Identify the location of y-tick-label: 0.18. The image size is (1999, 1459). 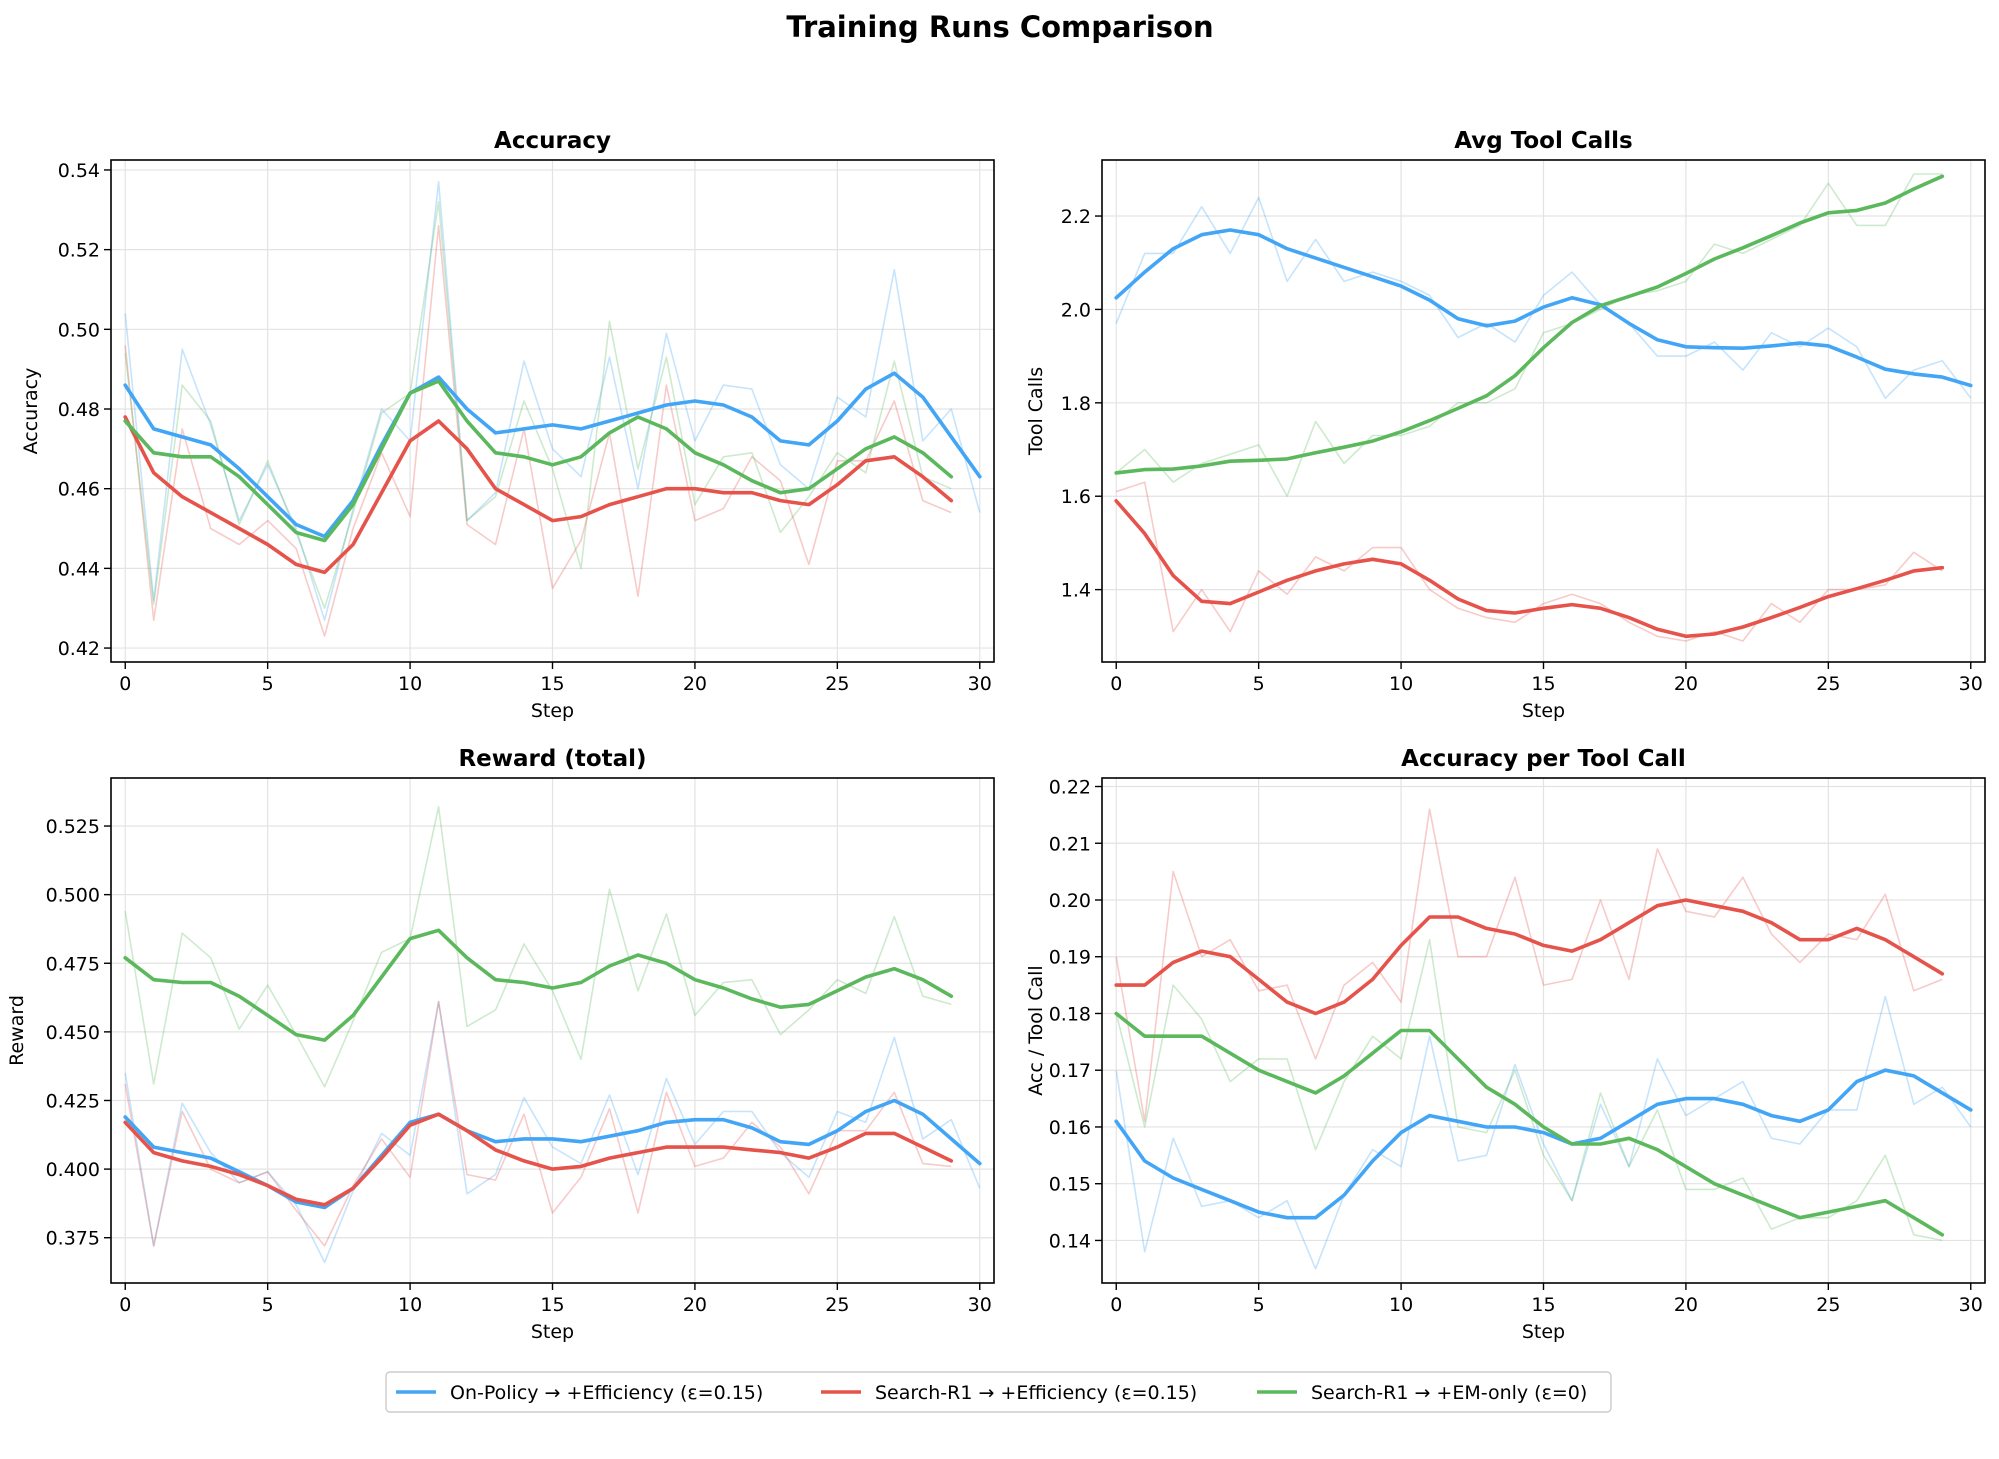
(1070, 1014).